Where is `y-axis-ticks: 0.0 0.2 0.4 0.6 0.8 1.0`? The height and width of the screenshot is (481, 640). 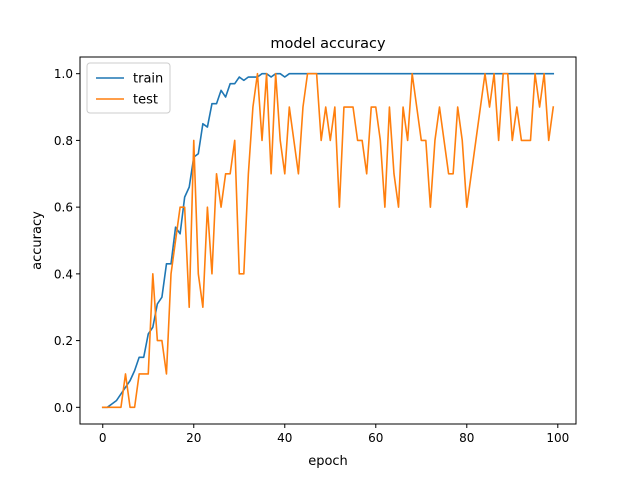
y-axis-ticks: 0.0 0.2 0.4 0.6 0.8 1.0 is located at coordinates (67, 241).